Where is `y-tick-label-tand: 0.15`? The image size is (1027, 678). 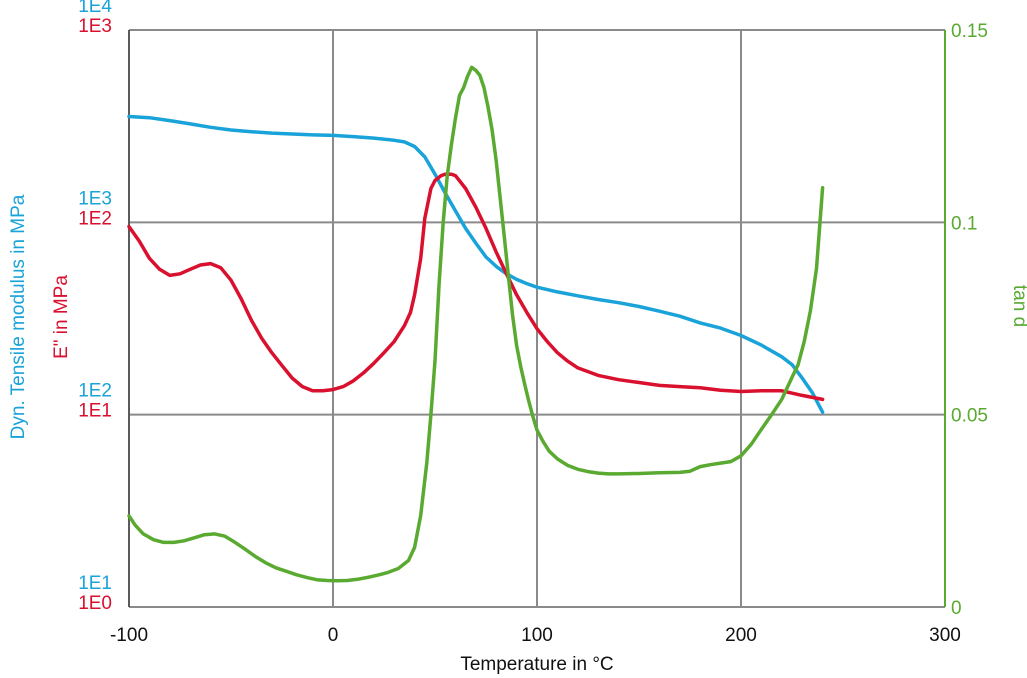
y-tick-label-tand: 0.15 is located at coordinates (969, 31).